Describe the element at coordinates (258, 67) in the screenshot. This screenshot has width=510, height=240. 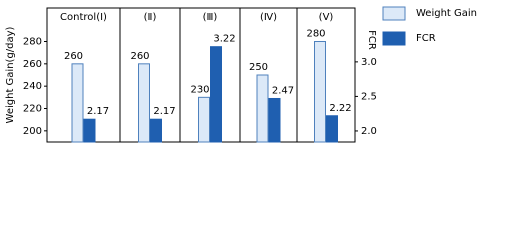
I see `data-label: 250` at that location.